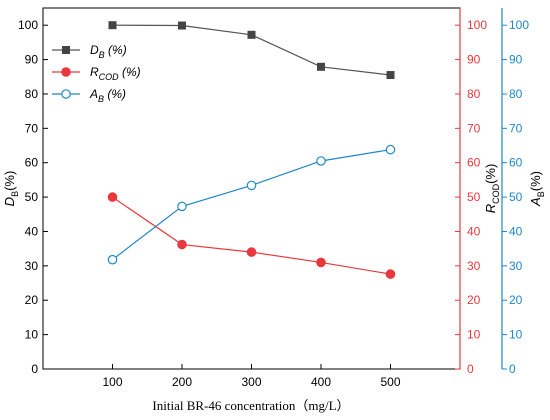  I want to click on x-axis: 100 200 300 400 500, so click(251, 376).